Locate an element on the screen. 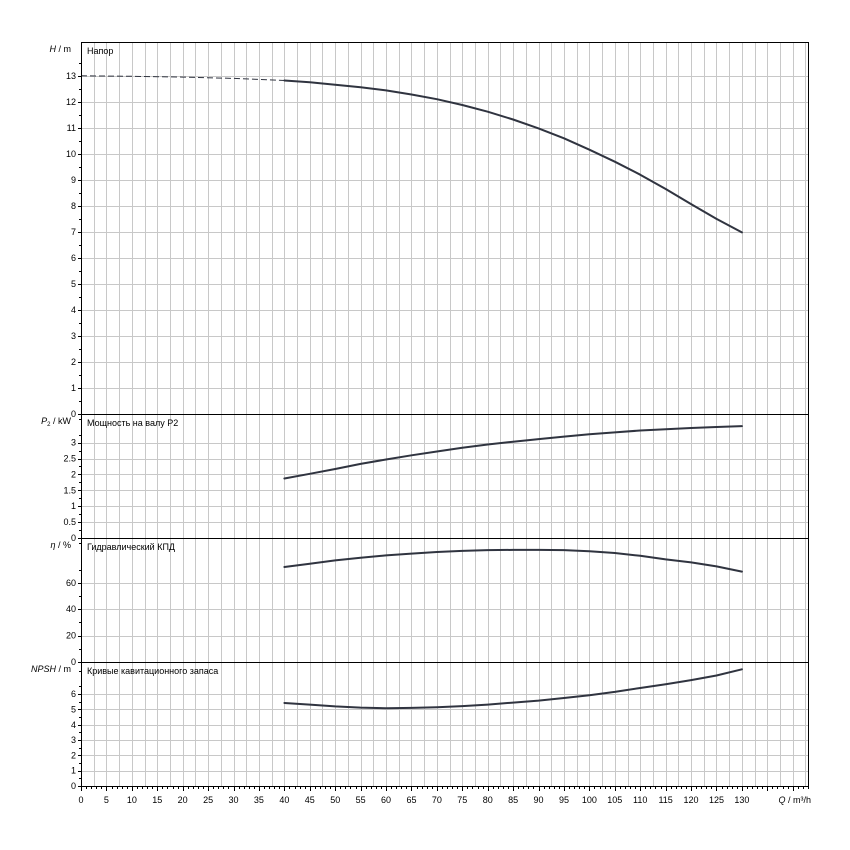  x-tick-label: 100 is located at coordinates (589, 800).